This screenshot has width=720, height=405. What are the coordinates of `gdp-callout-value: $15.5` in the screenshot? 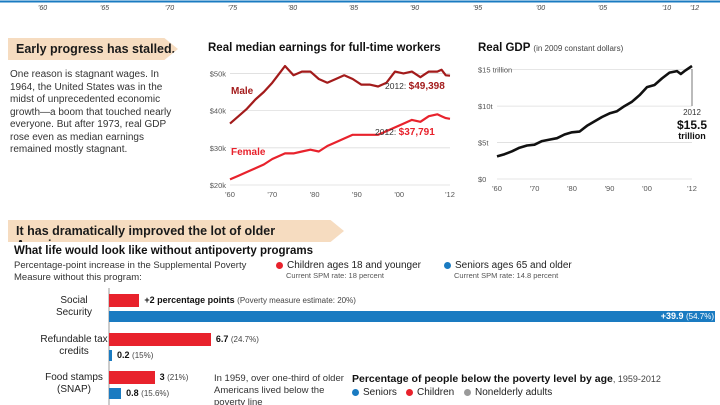 It's located at (692, 125).